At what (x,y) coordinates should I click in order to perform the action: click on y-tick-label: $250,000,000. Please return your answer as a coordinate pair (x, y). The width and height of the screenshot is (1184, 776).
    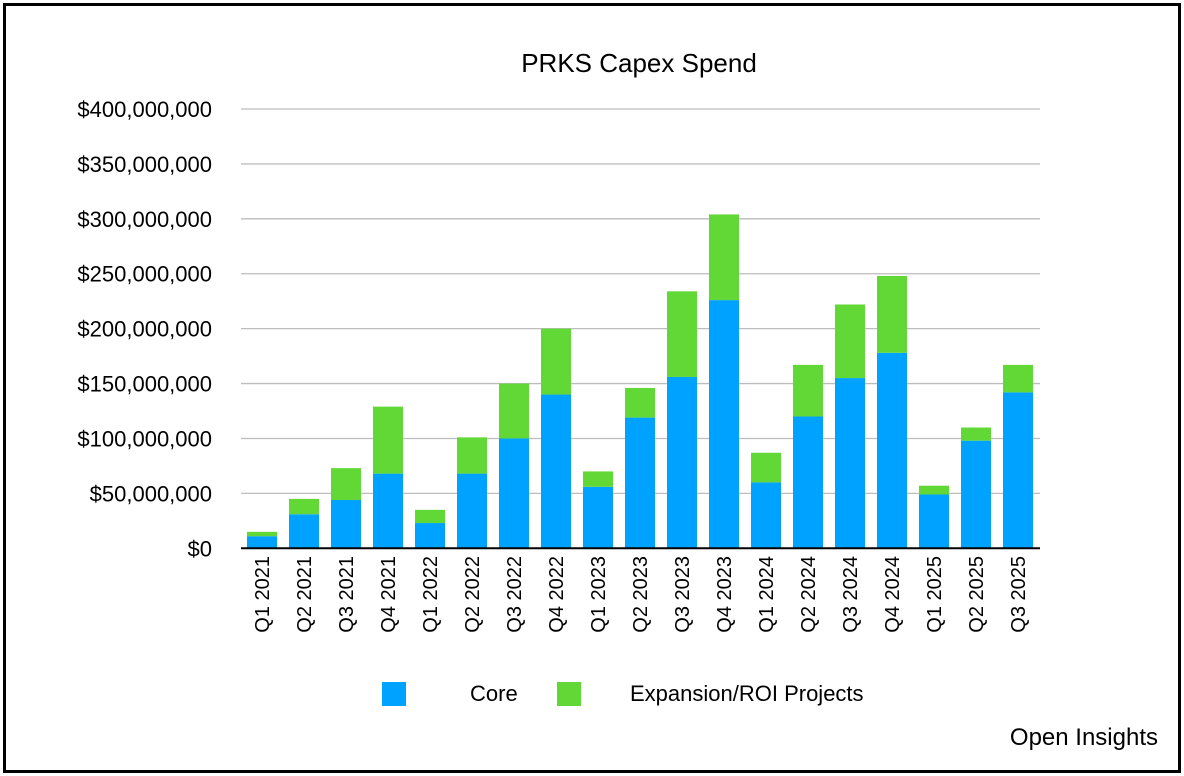
    Looking at the image, I should click on (144, 274).